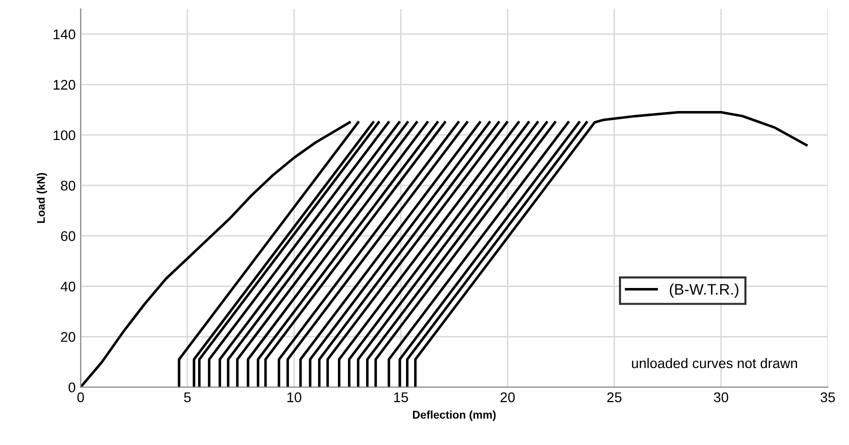 This screenshot has width=849, height=445. What do you see at coordinates (454, 415) in the screenshot?
I see `x-axis-title: Deflection (mm)` at bounding box center [454, 415].